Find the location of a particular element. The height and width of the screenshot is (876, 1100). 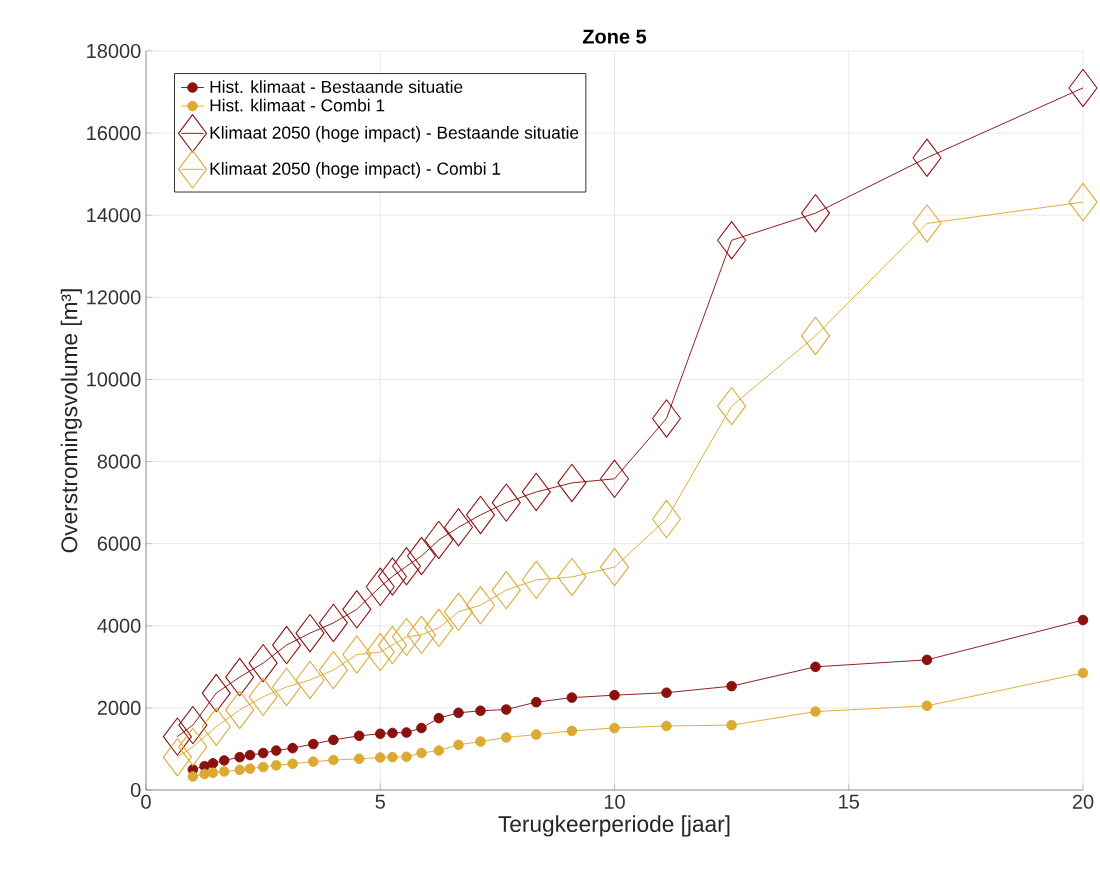

y-tick-label: 6000 is located at coordinates (119, 543).